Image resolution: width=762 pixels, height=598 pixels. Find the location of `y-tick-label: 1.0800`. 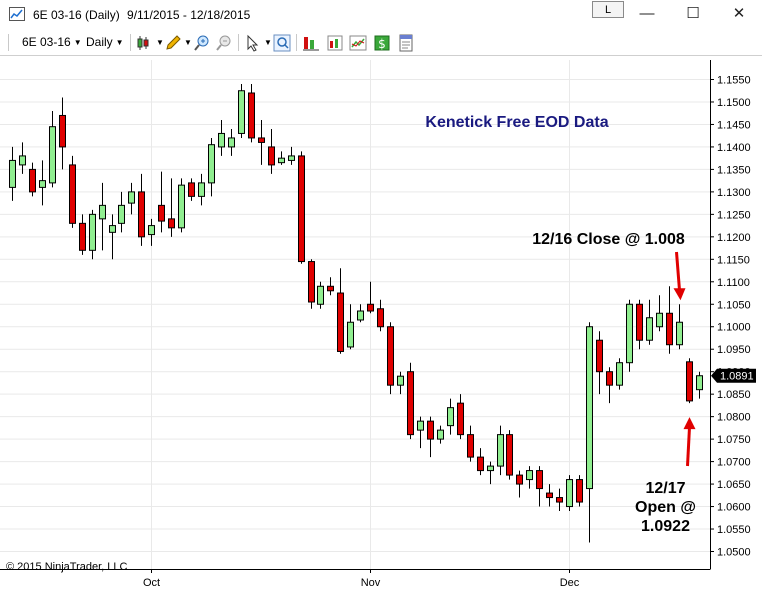

y-tick-label: 1.0800 is located at coordinates (734, 418).